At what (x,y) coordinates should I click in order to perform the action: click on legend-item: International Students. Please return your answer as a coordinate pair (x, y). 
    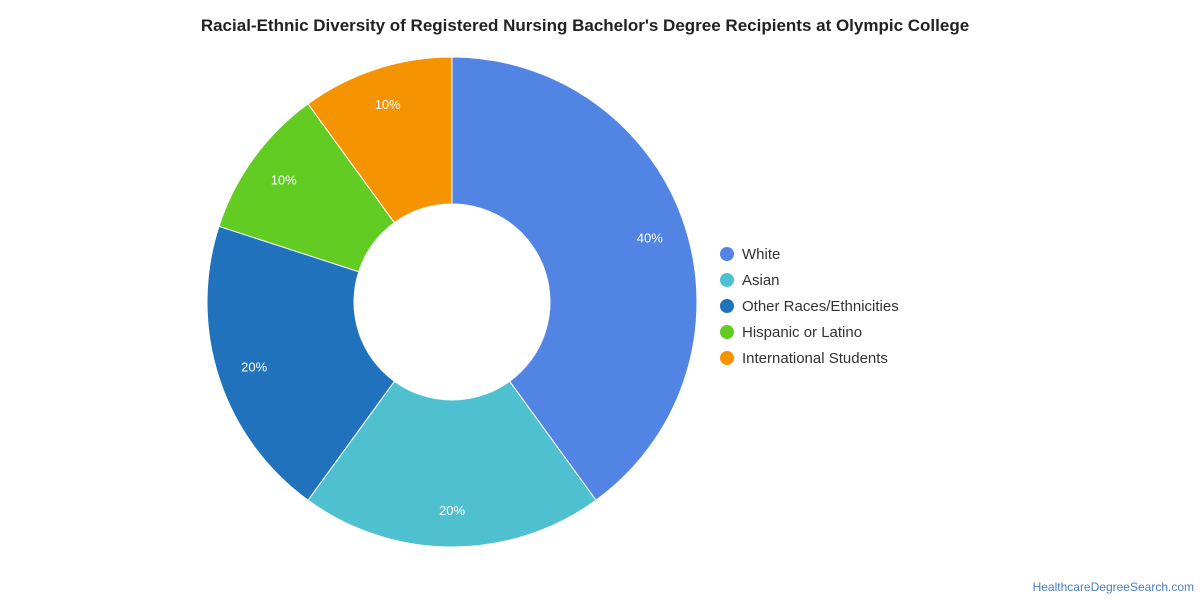
    Looking at the image, I should click on (809, 358).